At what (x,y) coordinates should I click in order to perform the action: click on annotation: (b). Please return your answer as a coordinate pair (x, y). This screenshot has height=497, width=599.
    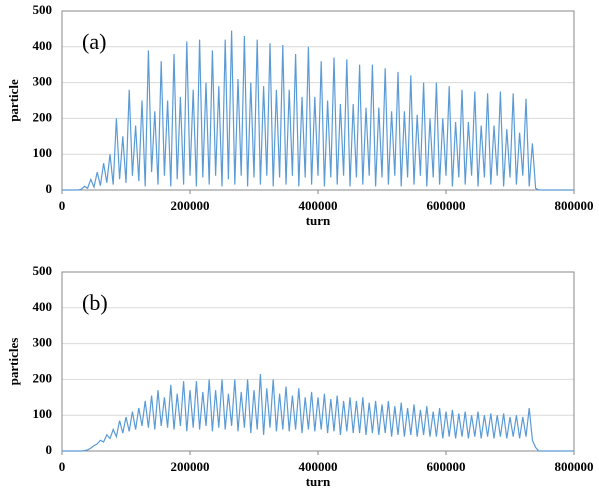
    Looking at the image, I should click on (95, 302).